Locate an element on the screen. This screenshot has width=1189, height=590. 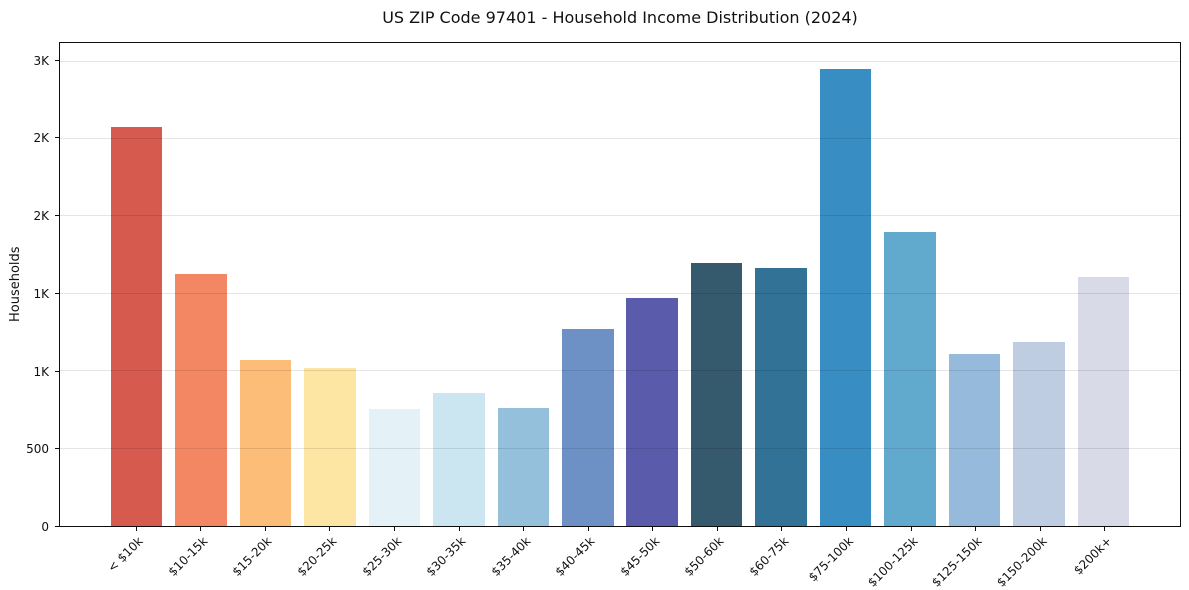
x-tick-label: < $10k is located at coordinates (125, 554).